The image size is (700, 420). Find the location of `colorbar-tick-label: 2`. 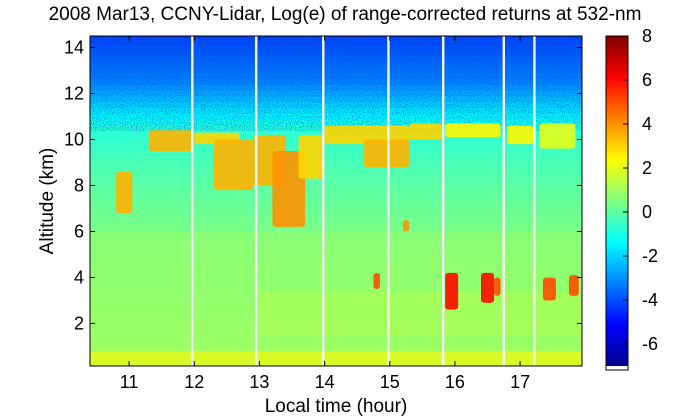

colorbar-tick-label: 2 is located at coordinates (647, 168).